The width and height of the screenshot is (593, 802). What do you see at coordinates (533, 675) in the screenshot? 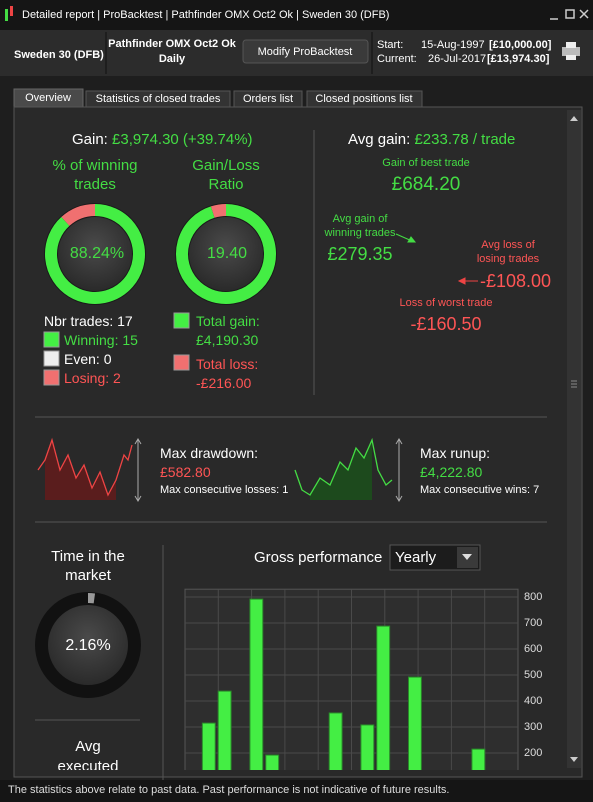
I see `y-tick-label: 500` at bounding box center [533, 675].